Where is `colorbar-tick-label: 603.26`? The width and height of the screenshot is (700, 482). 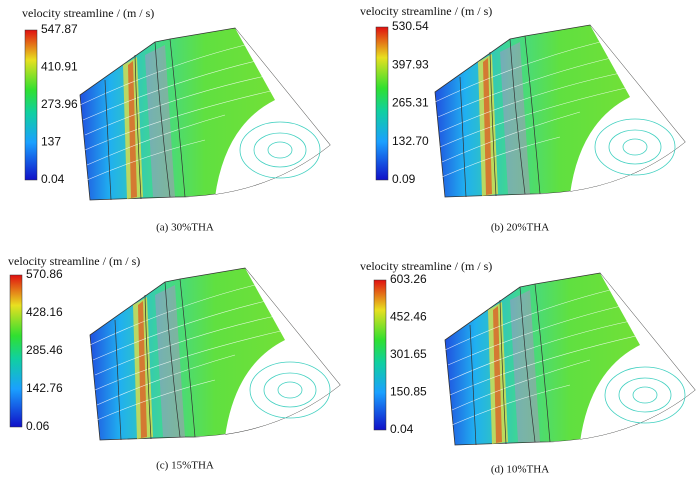 colorbar-tick-label: 603.26 is located at coordinates (408, 279).